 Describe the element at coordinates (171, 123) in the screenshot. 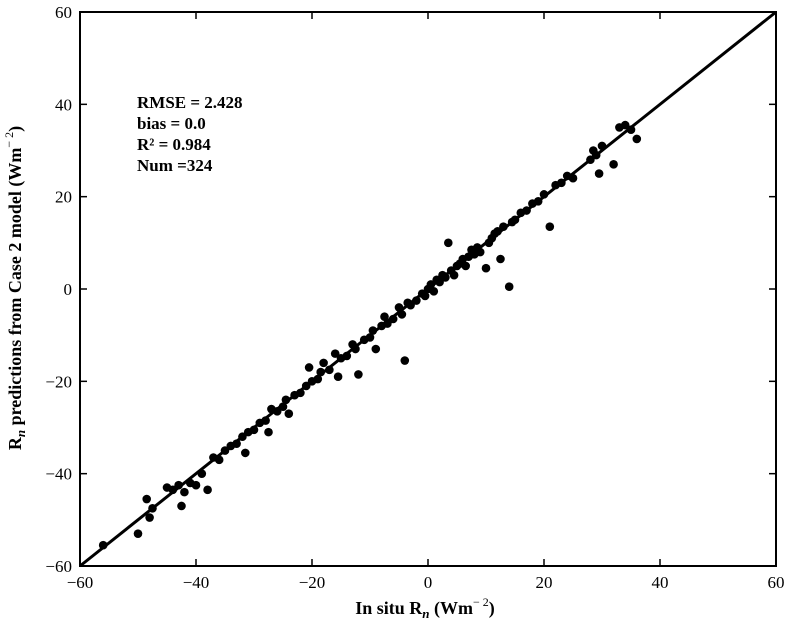

I see `bias-label: bias = 0.0` at that location.